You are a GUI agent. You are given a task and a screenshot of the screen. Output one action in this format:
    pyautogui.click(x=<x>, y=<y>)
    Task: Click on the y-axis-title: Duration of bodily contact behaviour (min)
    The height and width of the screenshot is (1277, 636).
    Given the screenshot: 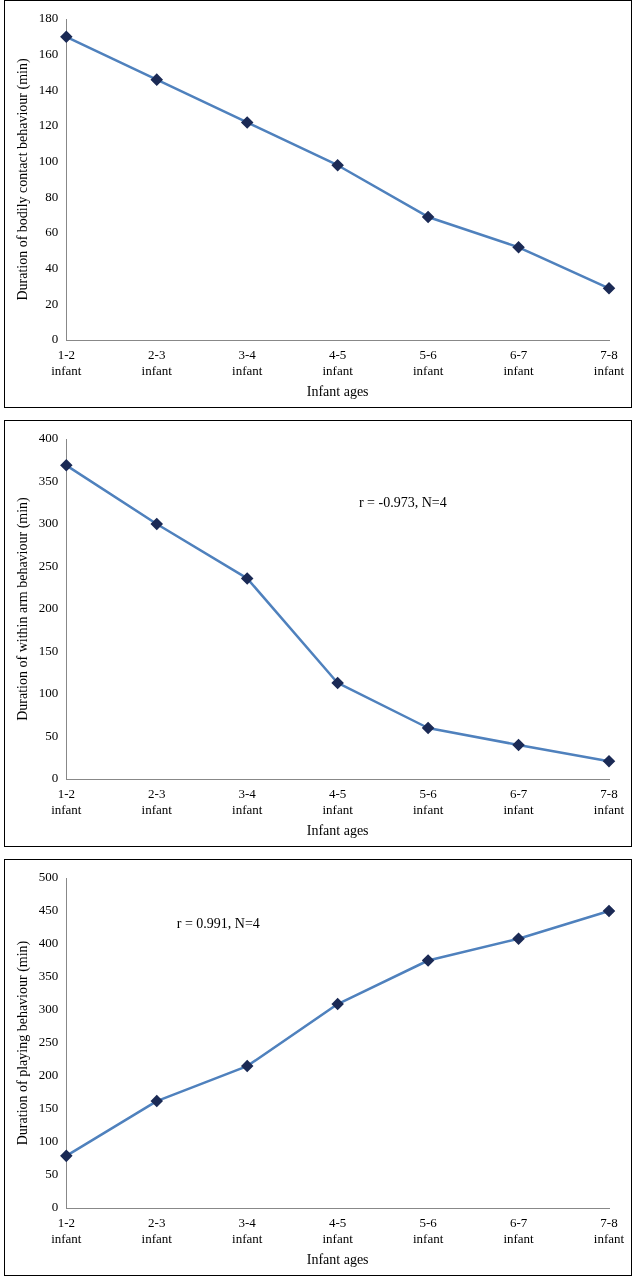 What is the action you would take?
    pyautogui.click(x=23, y=179)
    